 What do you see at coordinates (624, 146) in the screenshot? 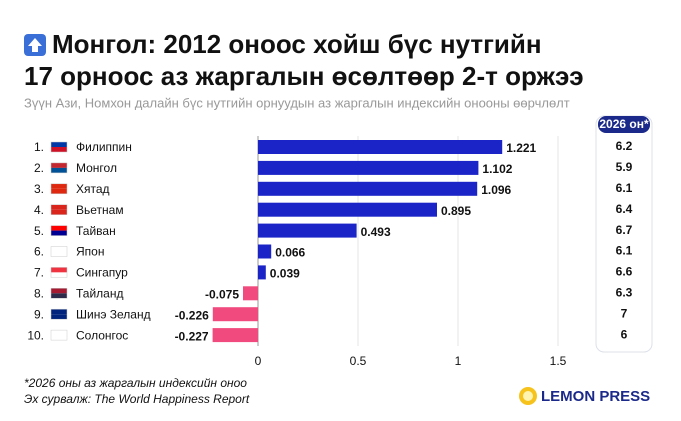
I see `score-label: 6.2` at bounding box center [624, 146].